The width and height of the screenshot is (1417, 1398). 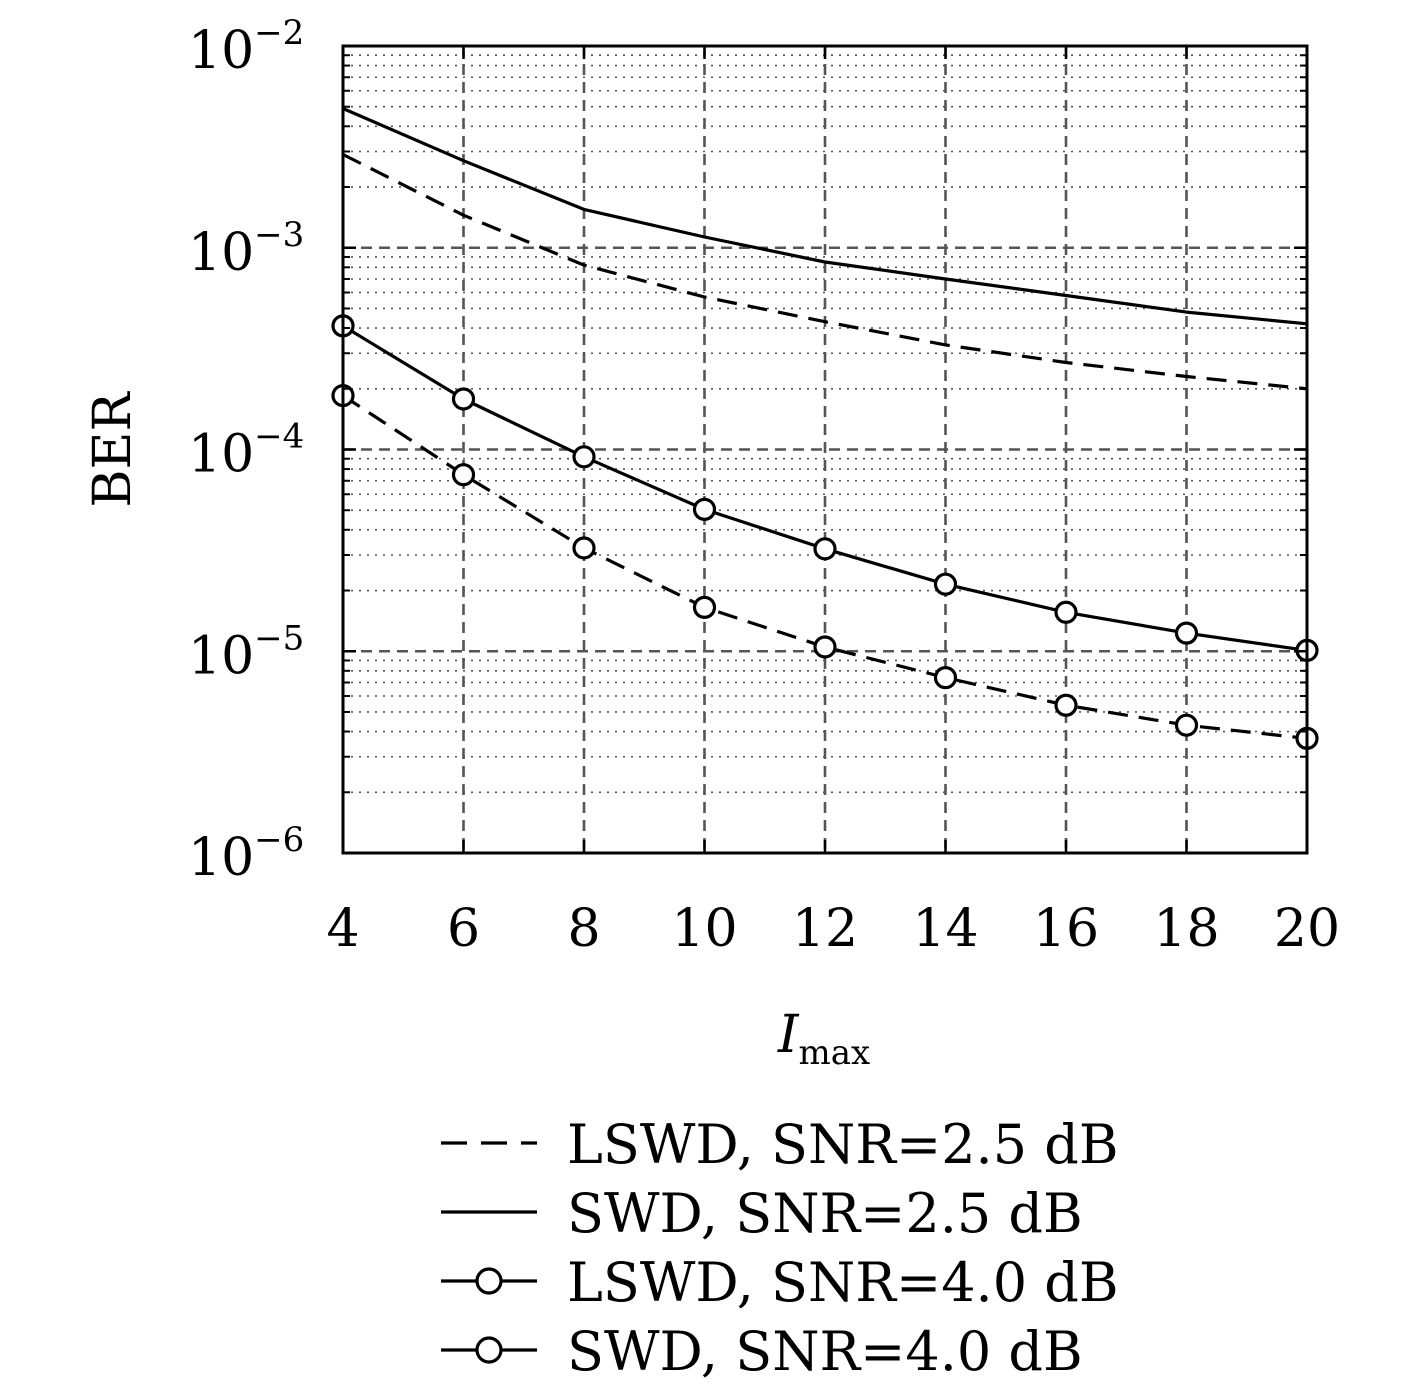 What do you see at coordinates (463, 929) in the screenshot?
I see `x-tick-label: 6` at bounding box center [463, 929].